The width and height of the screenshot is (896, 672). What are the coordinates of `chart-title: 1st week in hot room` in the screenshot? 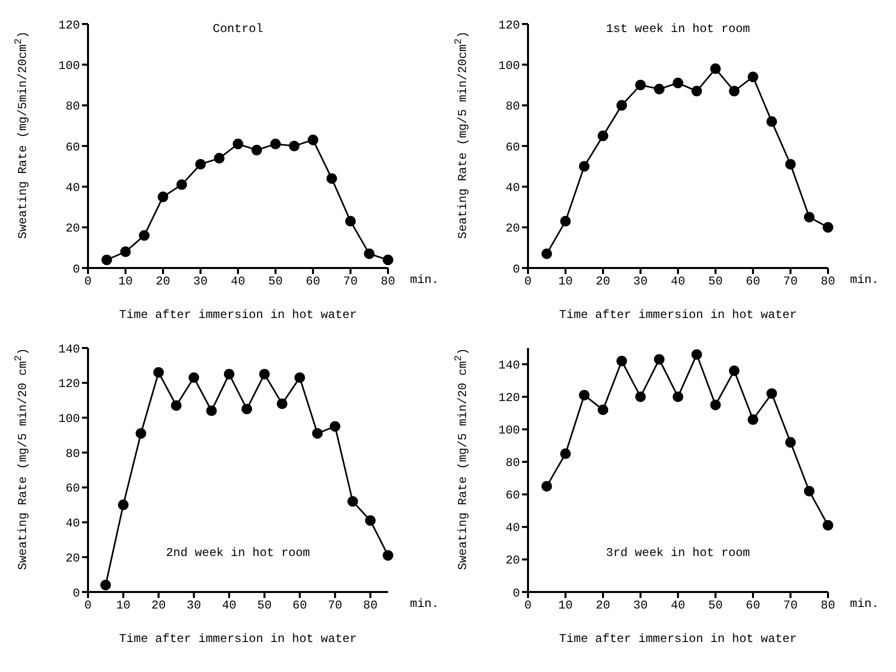 It's located at (678, 29).